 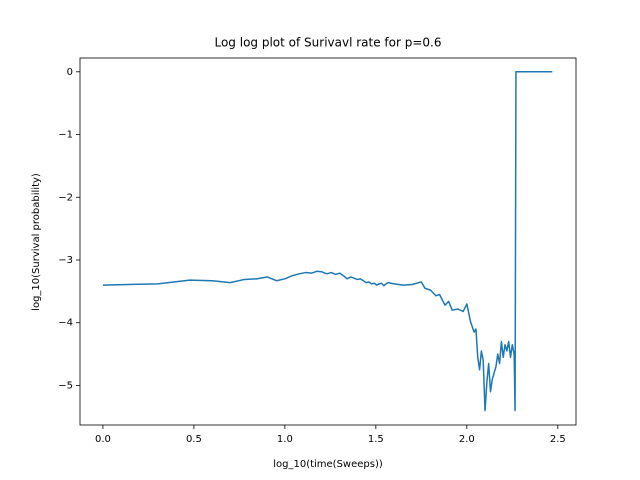 What do you see at coordinates (36, 242) in the screenshot?
I see `y-axis-label: log_10(Survival probability)` at bounding box center [36, 242].